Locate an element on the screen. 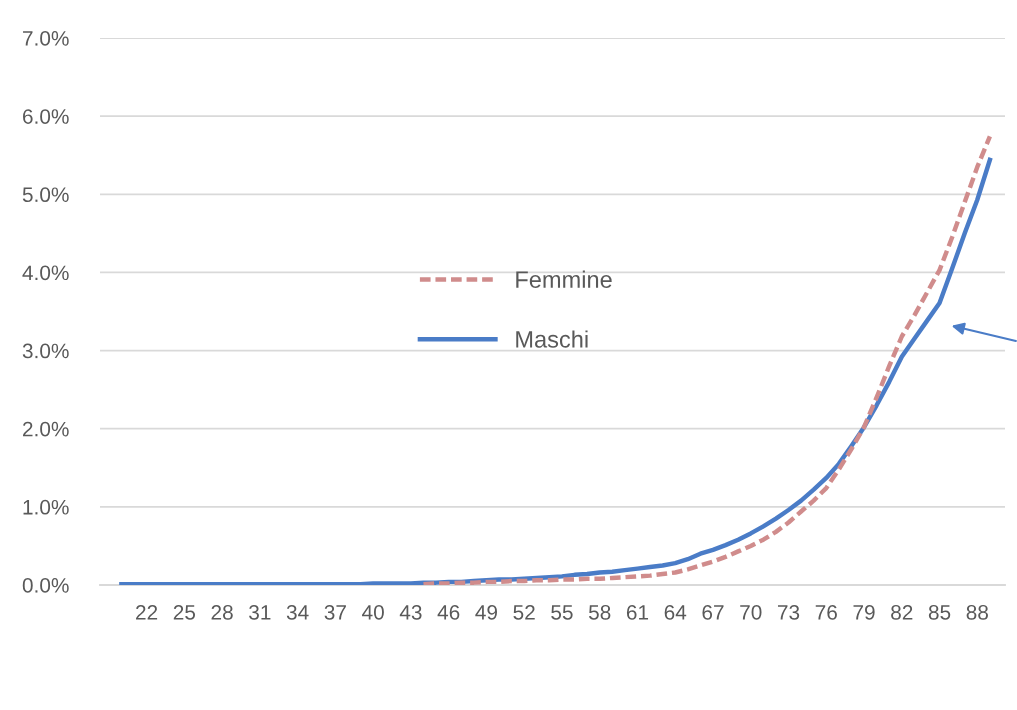  x-tick-label: 22 is located at coordinates (147, 612).